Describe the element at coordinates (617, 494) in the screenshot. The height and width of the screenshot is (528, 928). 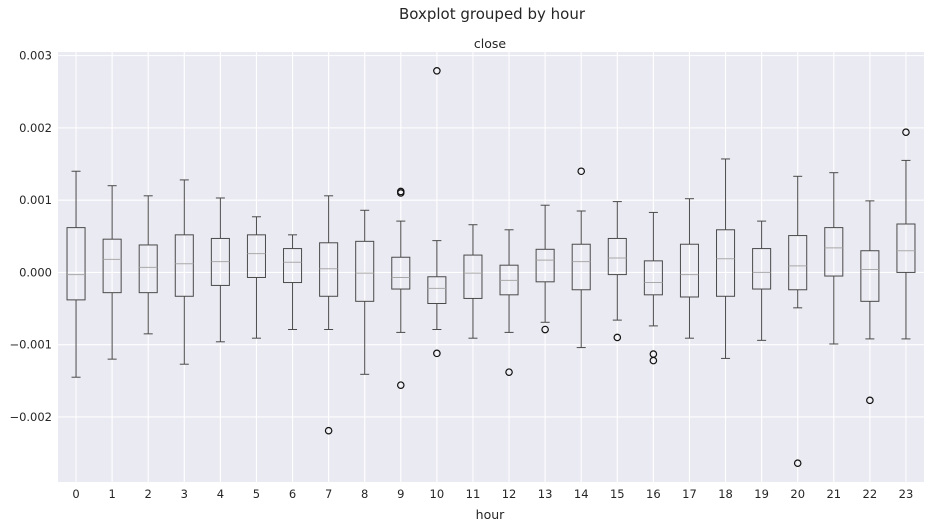
I see `x-tick-label: 15` at that location.